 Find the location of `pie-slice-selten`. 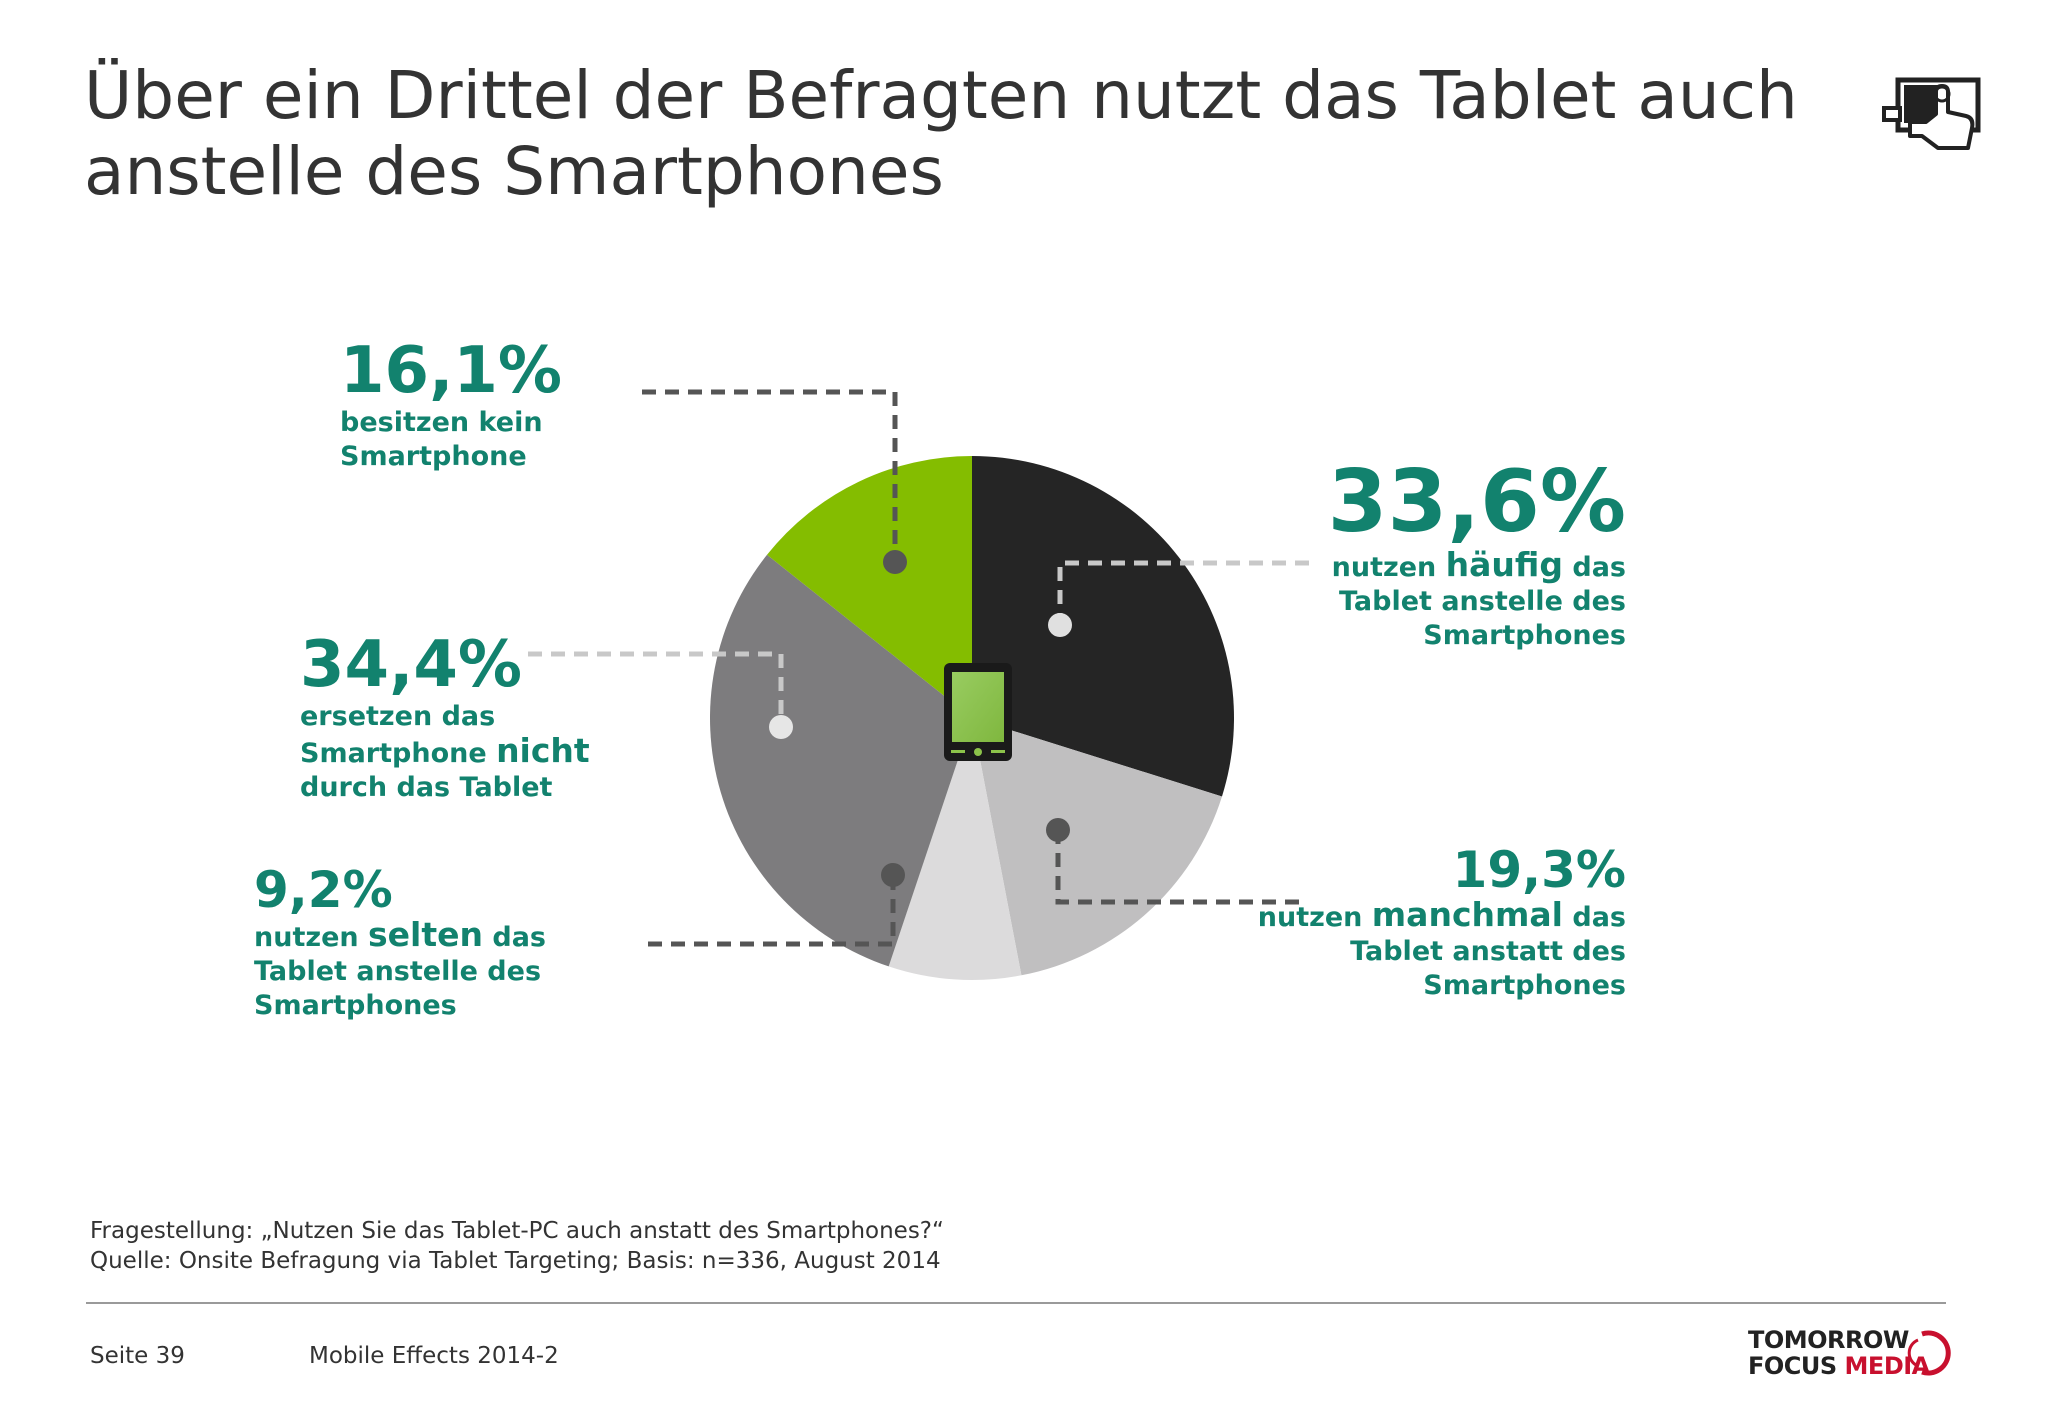

pie-slice-selten is located at coordinates (955, 849).